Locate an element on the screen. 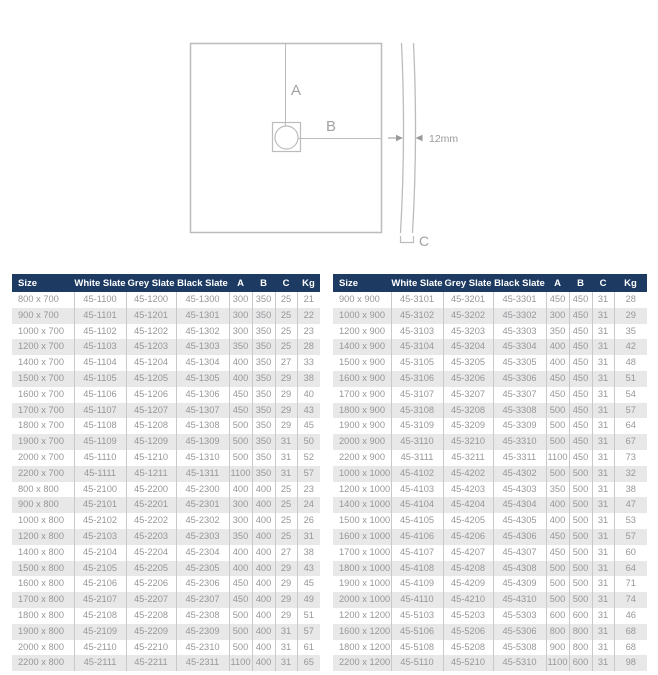 This screenshot has width=658, height=675. weight-kg-cell: 46 is located at coordinates (630, 615).